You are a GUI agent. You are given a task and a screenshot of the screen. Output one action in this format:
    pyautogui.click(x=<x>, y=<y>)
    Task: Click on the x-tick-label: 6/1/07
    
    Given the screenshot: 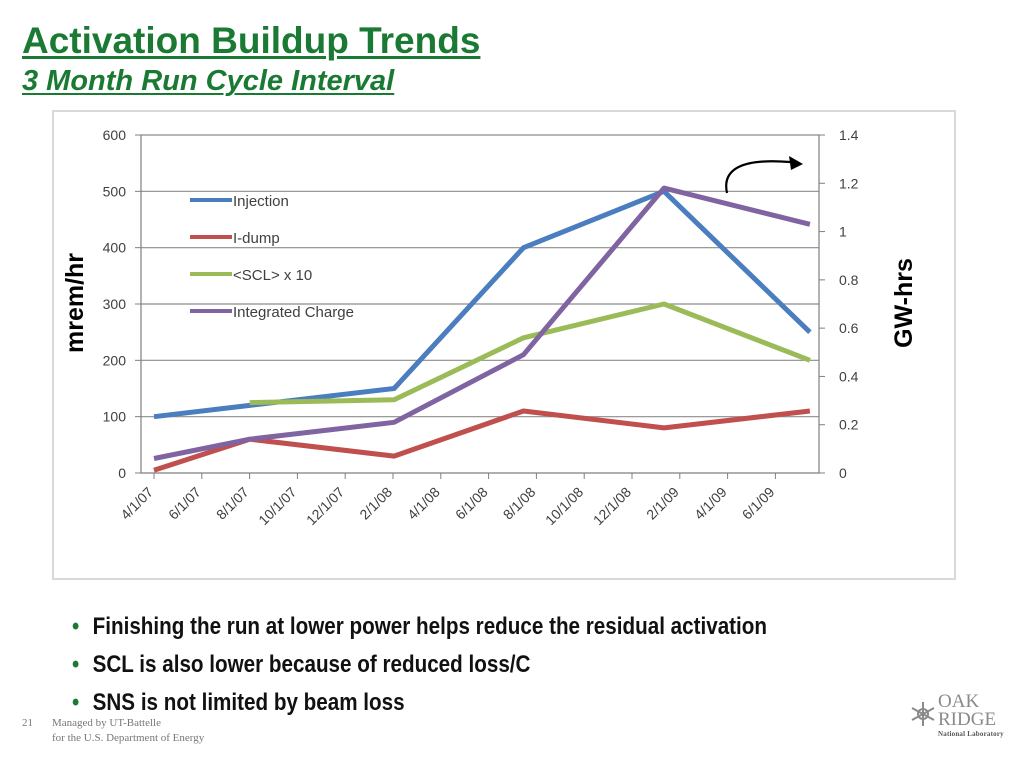 What is the action you would take?
    pyautogui.click(x=184, y=503)
    